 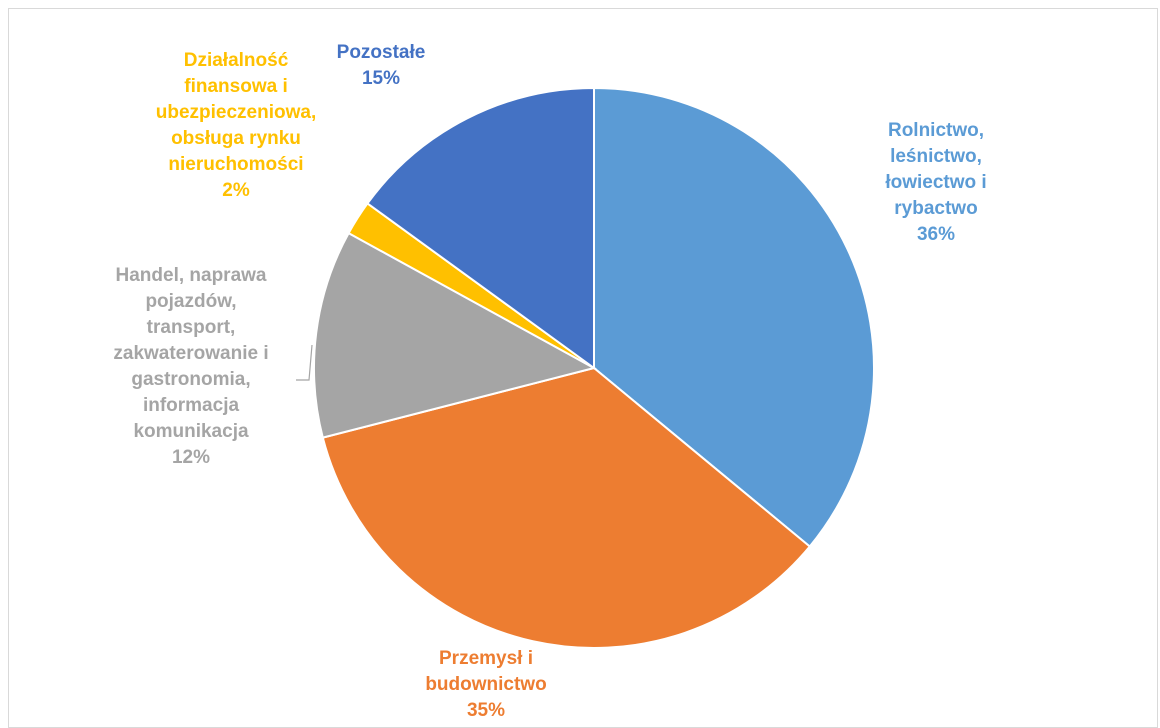 What do you see at coordinates (191, 431) in the screenshot?
I see `data-label-line: komunikacja` at bounding box center [191, 431].